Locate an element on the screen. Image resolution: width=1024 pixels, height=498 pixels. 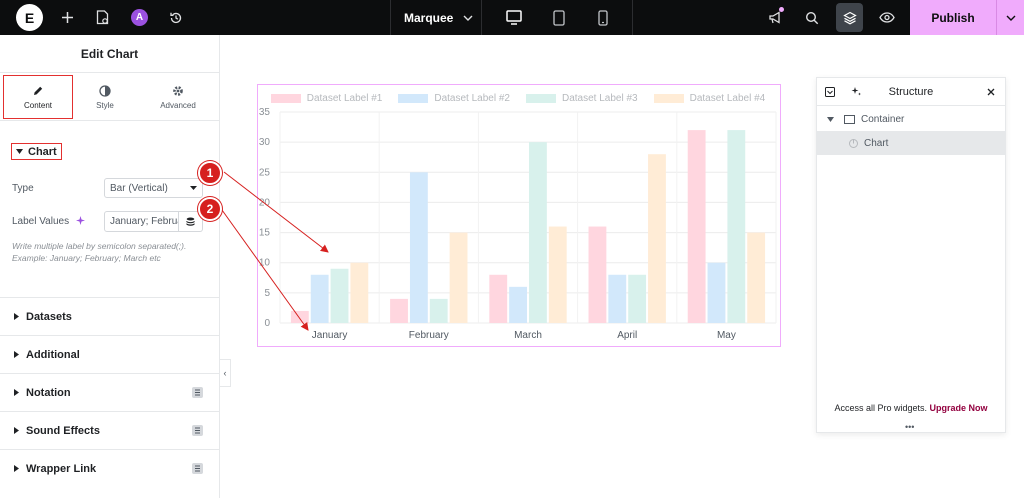
legend-item: Dataset Label #2 is located at coordinates (454, 98).